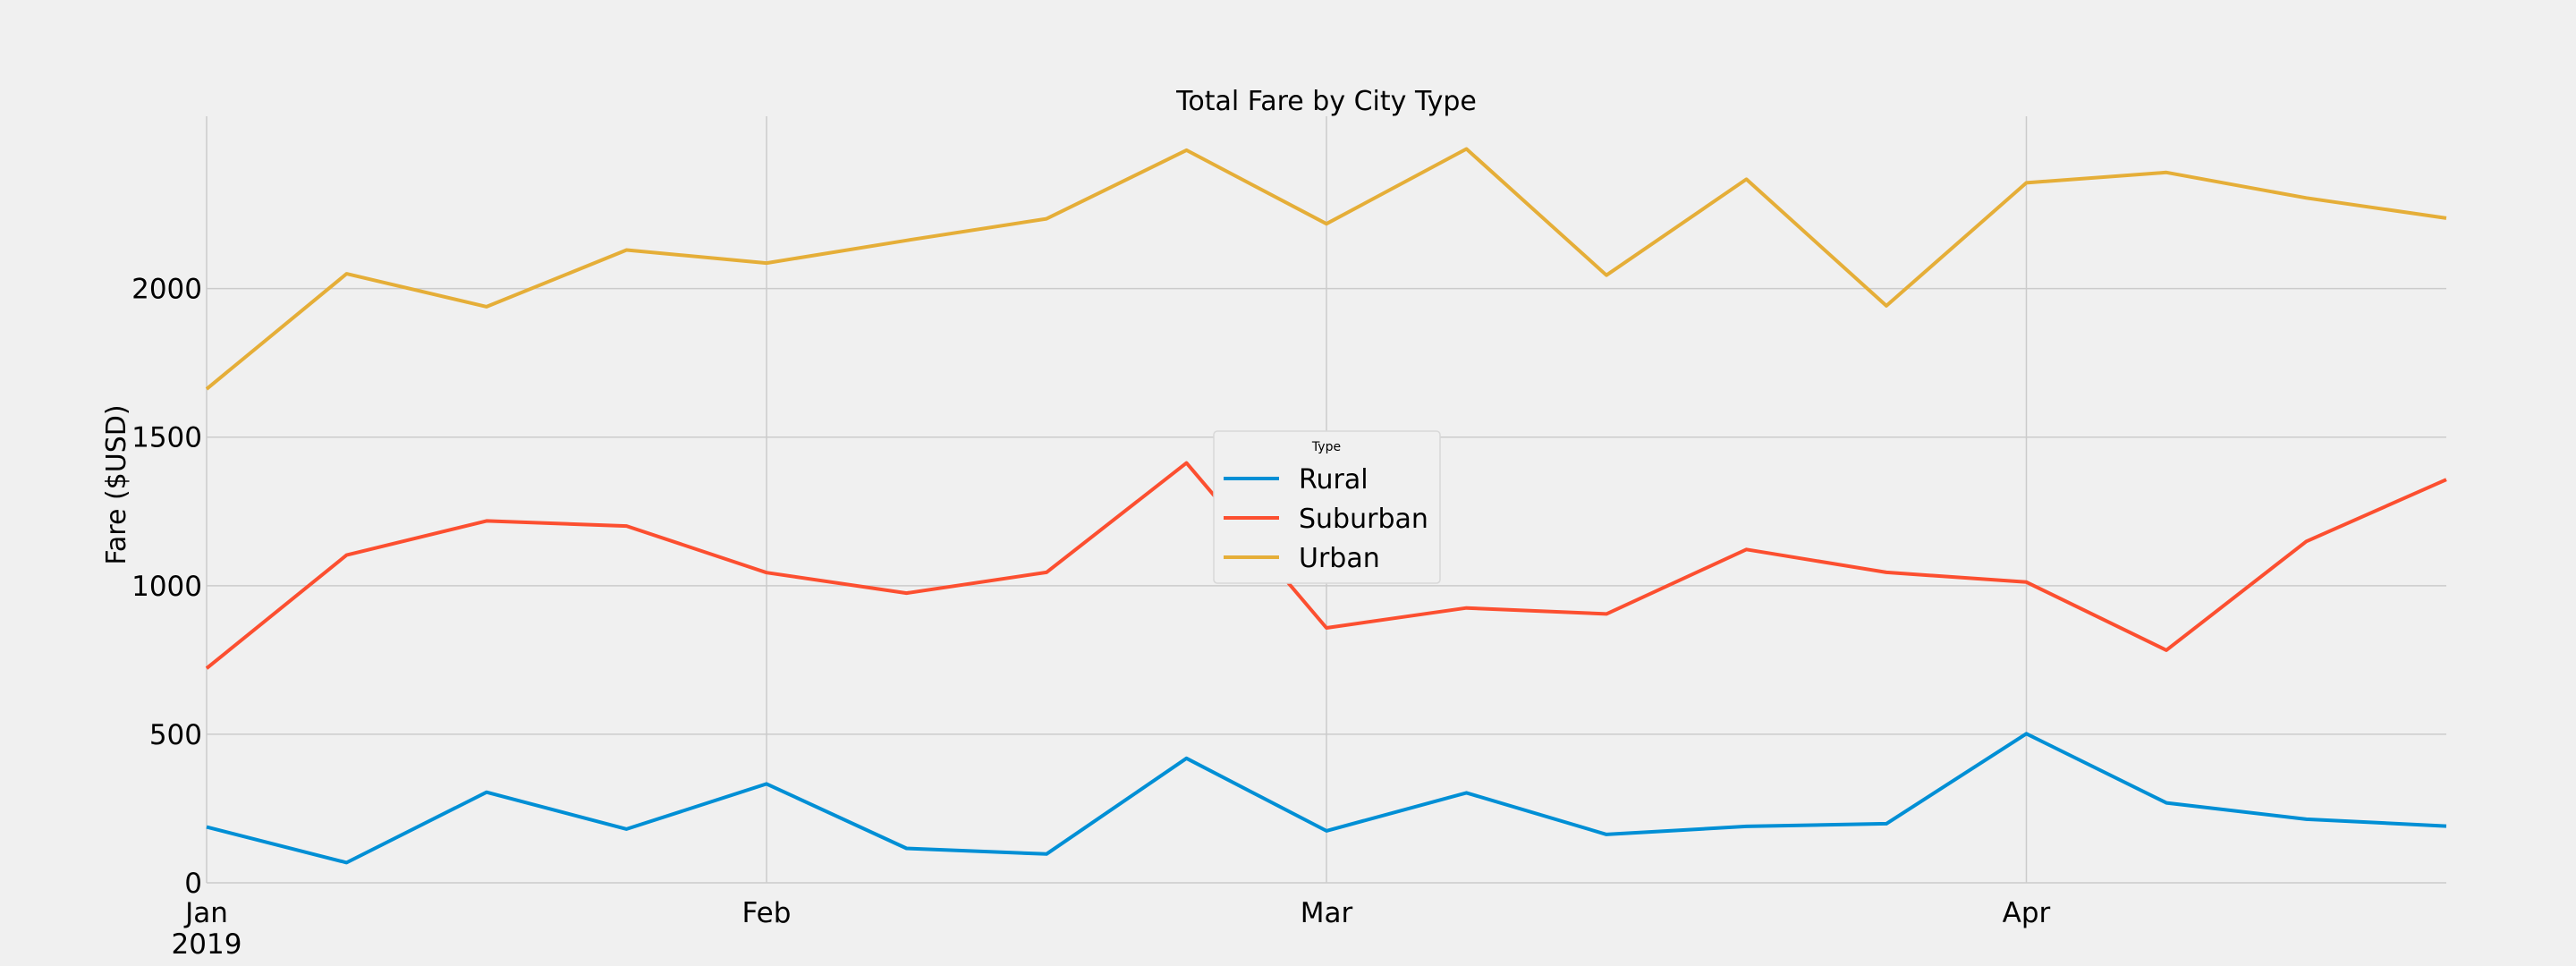 The width and height of the screenshot is (2576, 966). What do you see at coordinates (207, 944) in the screenshot?
I see `x-tick-sublabel: 2019` at bounding box center [207, 944].